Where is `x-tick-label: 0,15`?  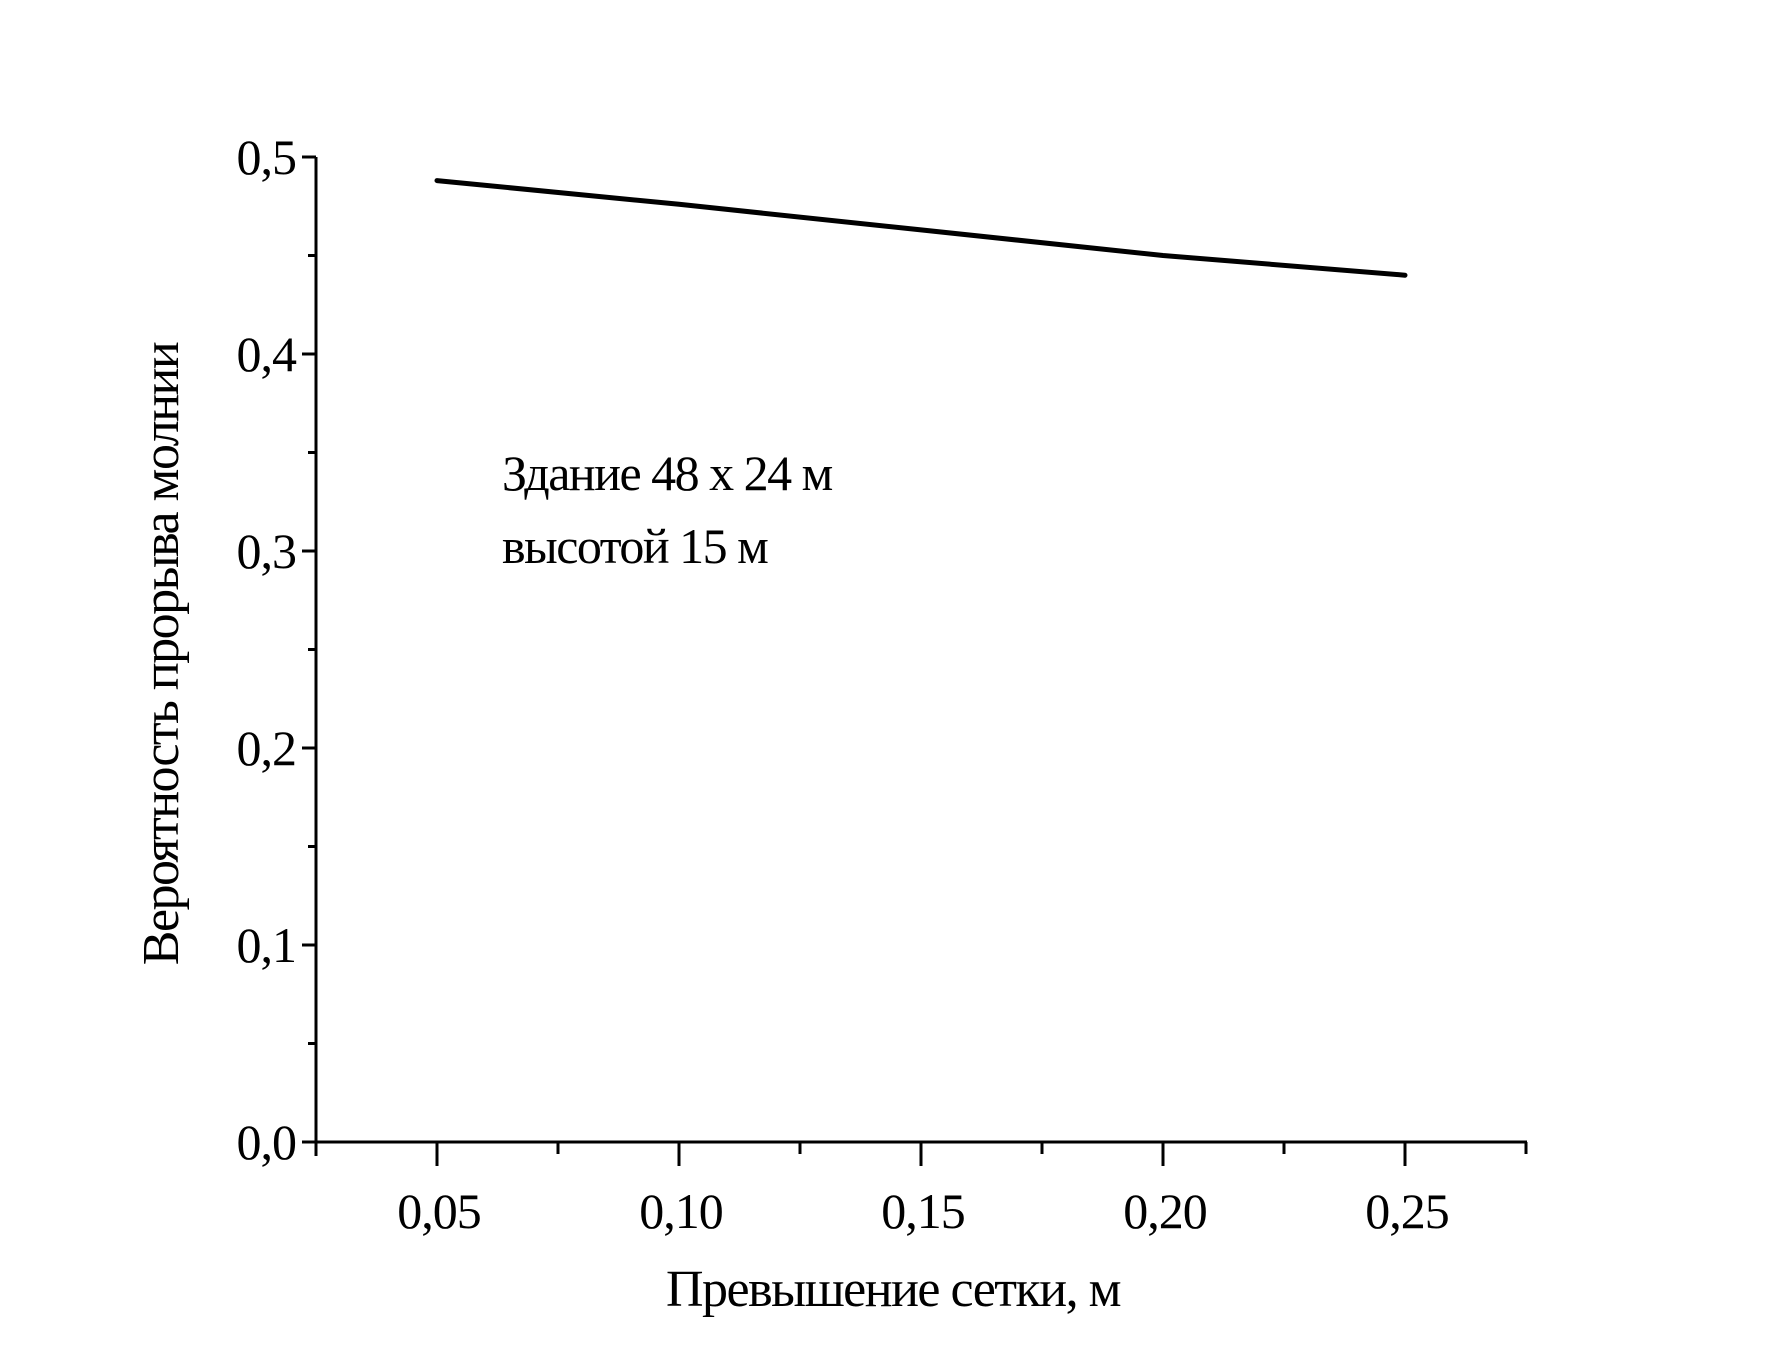
x-tick-label: 0,15 is located at coordinates (923, 1211).